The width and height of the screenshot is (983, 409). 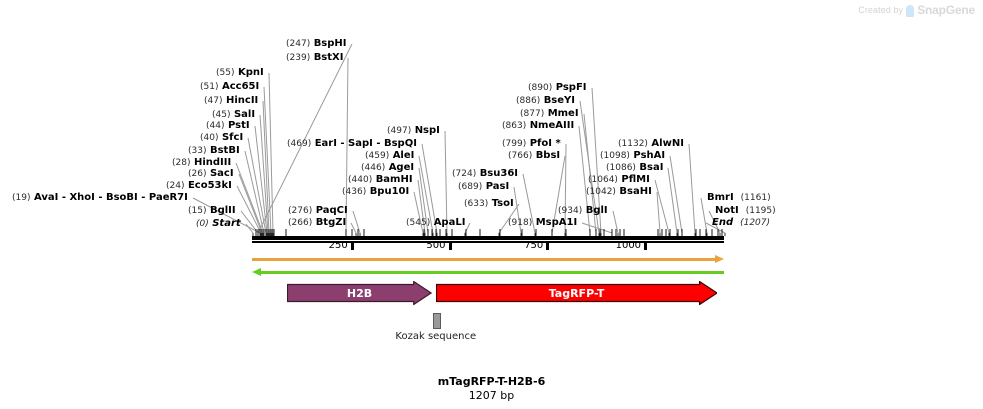 What do you see at coordinates (760, 211) in the screenshot?
I see `enzyme-position: (1195)` at bounding box center [760, 211].